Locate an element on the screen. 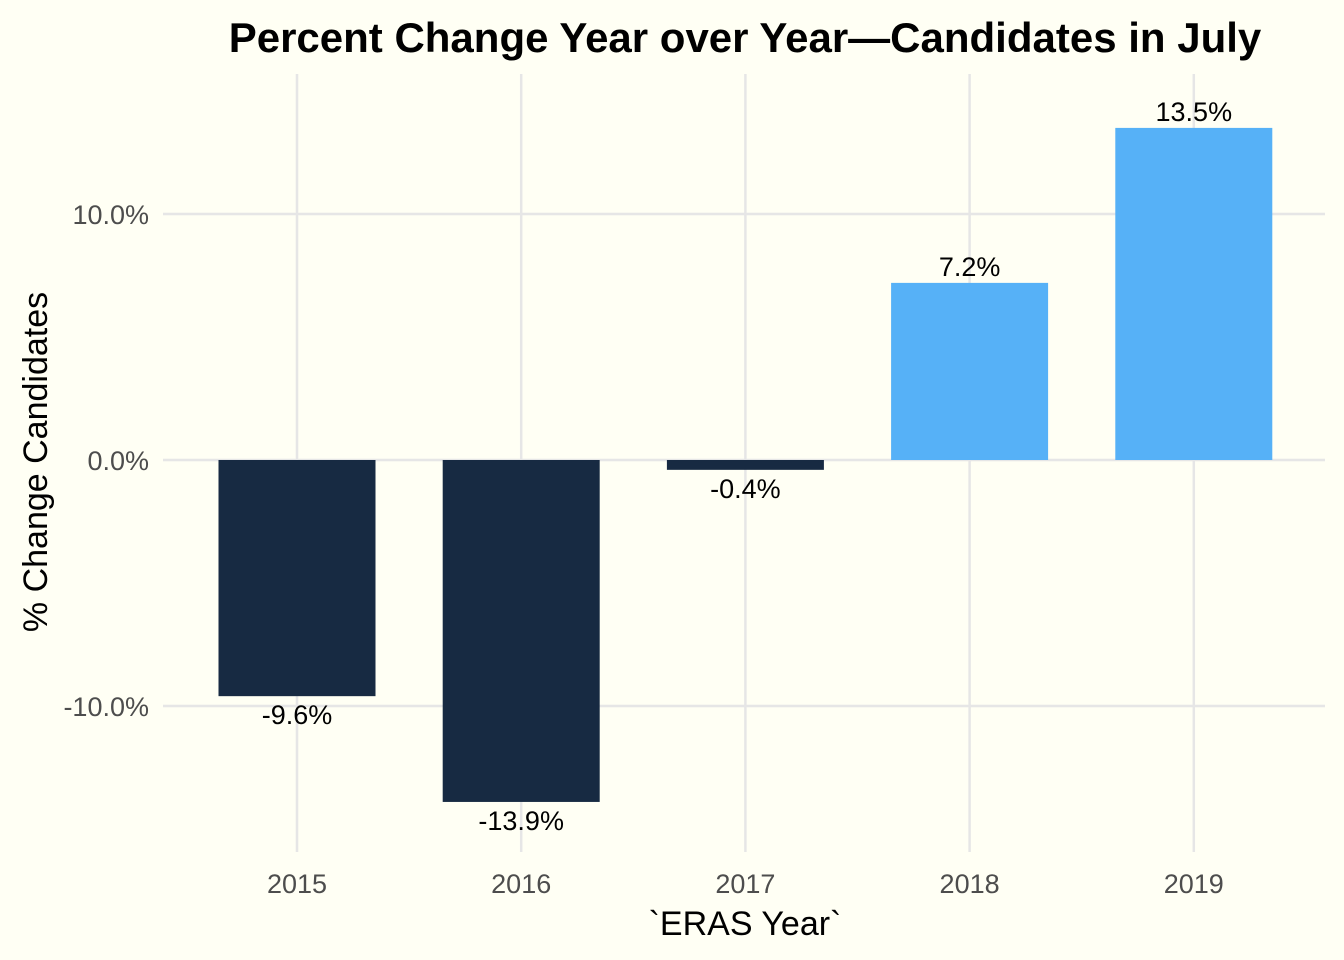  bar-2016 is located at coordinates (521, 631).